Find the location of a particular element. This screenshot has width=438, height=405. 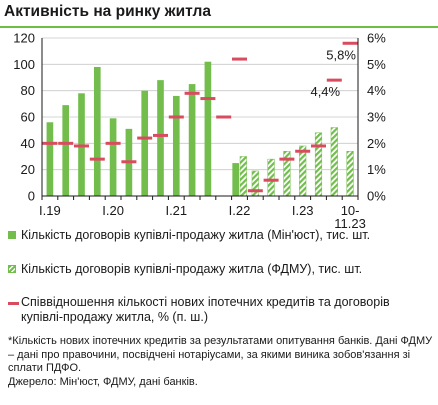

y-right-tick-label: 1% is located at coordinates (376, 169).